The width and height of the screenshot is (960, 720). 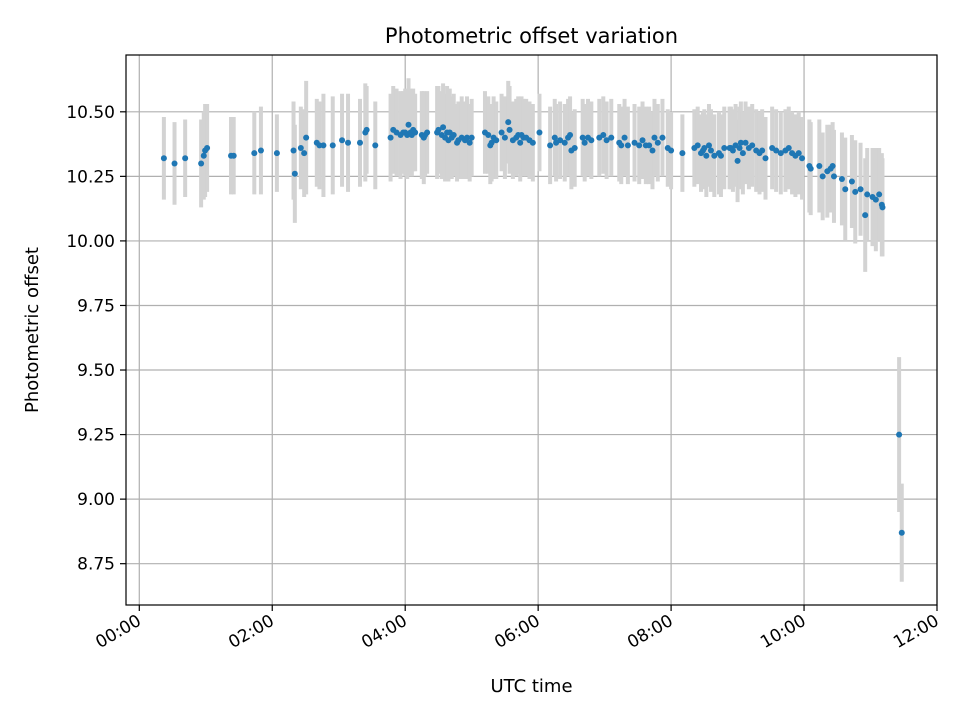 What do you see at coordinates (96, 436) in the screenshot?
I see `y-tick-label: 9.25` at bounding box center [96, 436].